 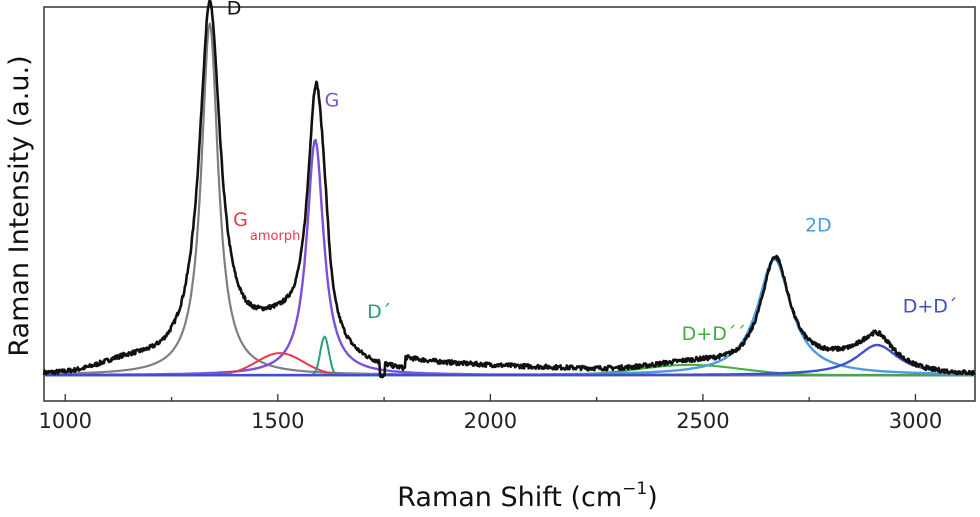 What do you see at coordinates (714, 334) in the screenshot?
I see `peak-label-ddpp: D+D´´` at bounding box center [714, 334].